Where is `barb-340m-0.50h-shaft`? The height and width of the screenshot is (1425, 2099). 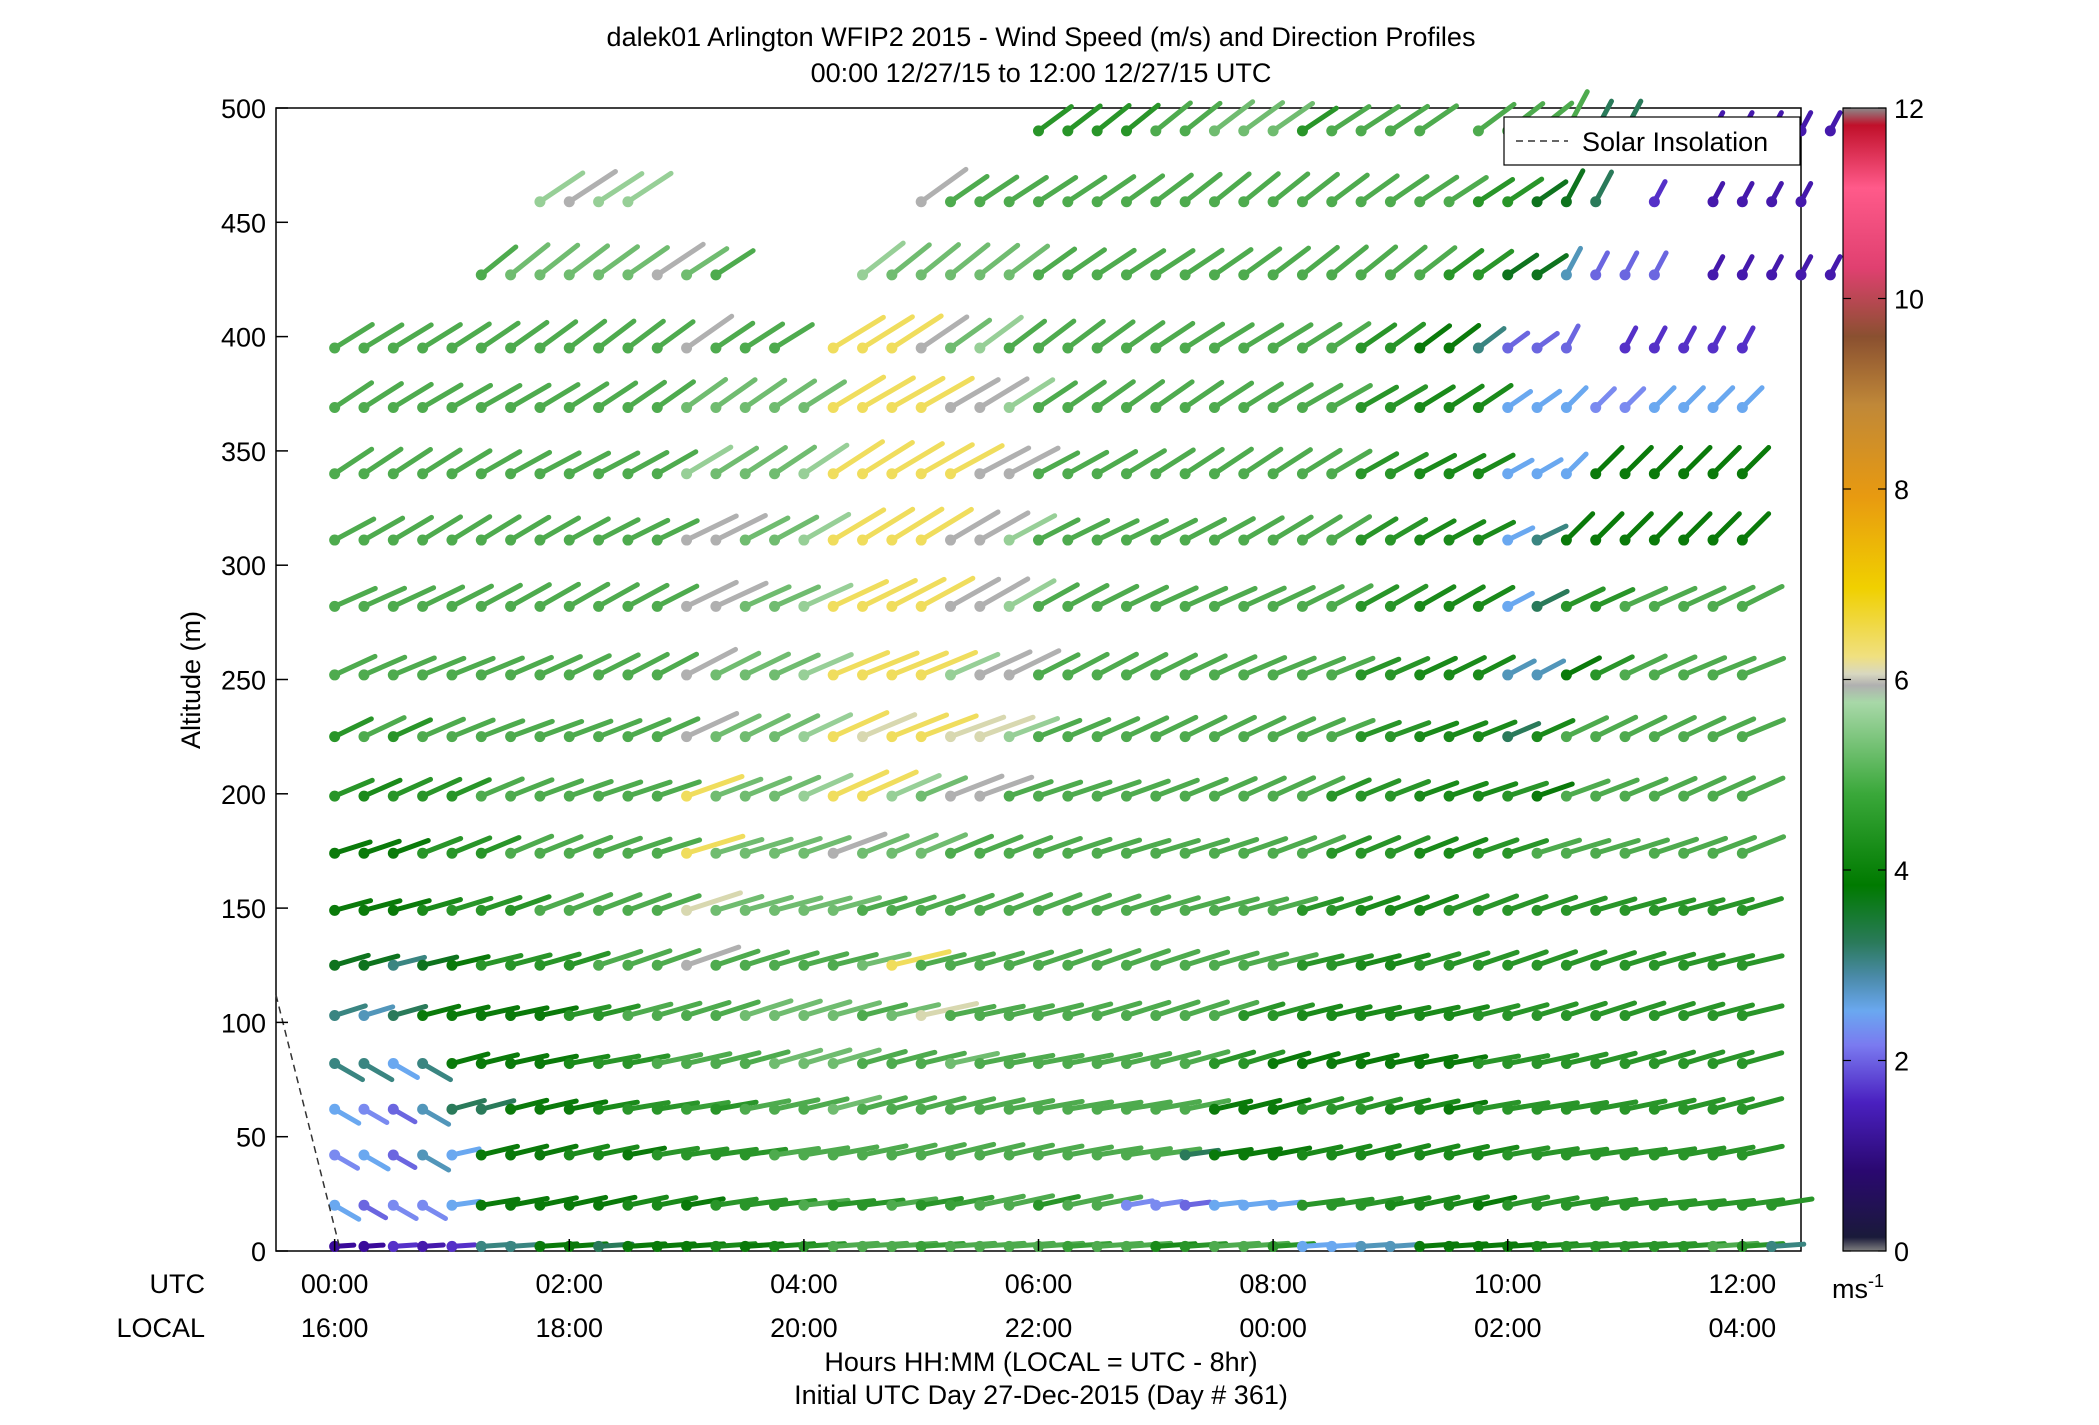 barb-340m-0.50h-shaft is located at coordinates (411, 461).